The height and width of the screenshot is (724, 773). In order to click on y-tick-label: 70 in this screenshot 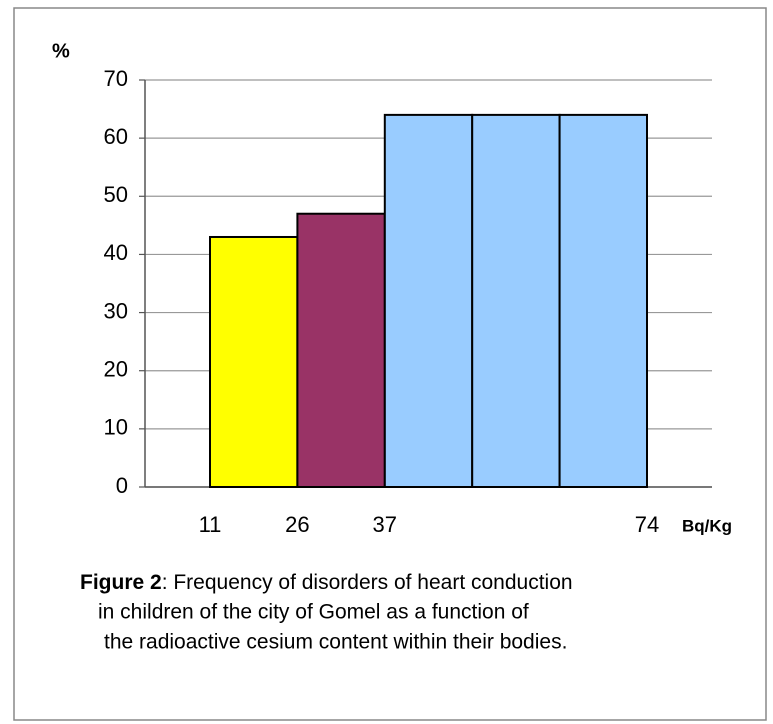, I will do `click(116, 78)`.